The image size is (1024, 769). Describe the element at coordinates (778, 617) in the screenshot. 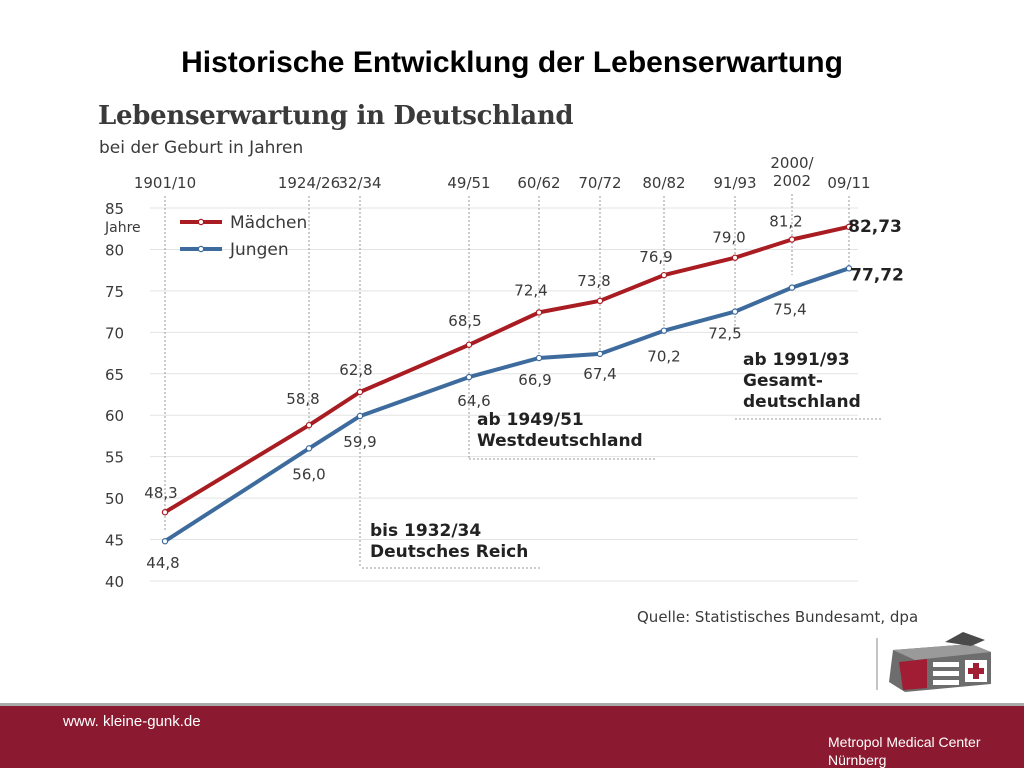

I see `chart-source: Quelle: Statistisches Bundesamt, dpa` at that location.